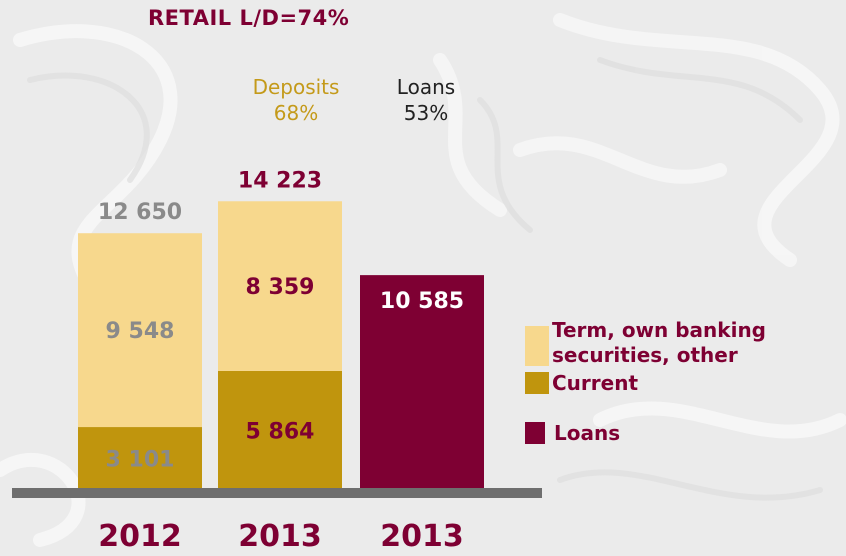 Image resolution: width=846 pixels, height=556 pixels. Describe the element at coordinates (535, 433) in the screenshot. I see `legend-swatch-loans` at that location.